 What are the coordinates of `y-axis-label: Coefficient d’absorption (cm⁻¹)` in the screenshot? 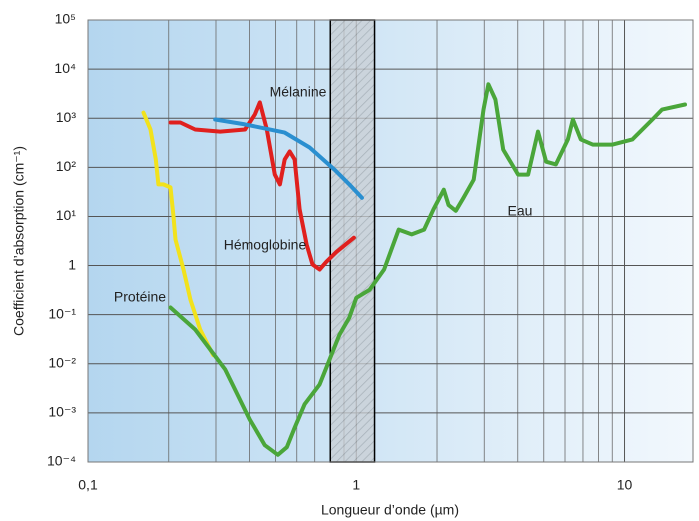 It's located at (19, 241).